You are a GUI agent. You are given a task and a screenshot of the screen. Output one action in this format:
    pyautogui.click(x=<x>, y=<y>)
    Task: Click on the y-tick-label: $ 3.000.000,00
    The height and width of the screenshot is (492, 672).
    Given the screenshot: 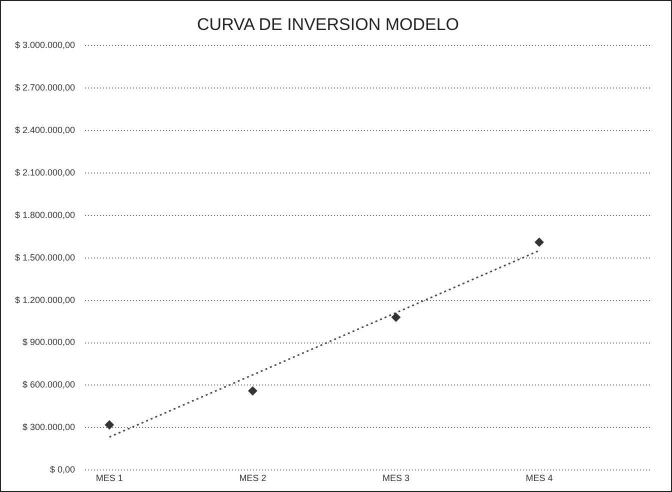 What is the action you would take?
    pyautogui.click(x=45, y=45)
    